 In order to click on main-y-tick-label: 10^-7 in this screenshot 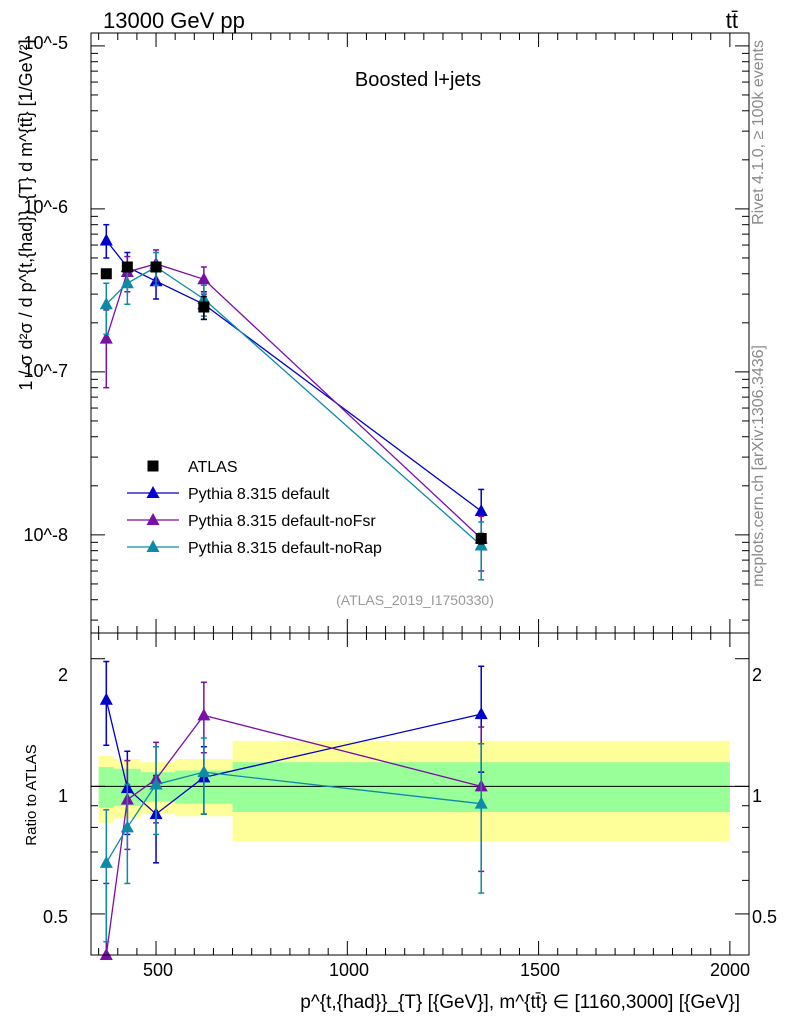, I will do `click(46, 371)`.